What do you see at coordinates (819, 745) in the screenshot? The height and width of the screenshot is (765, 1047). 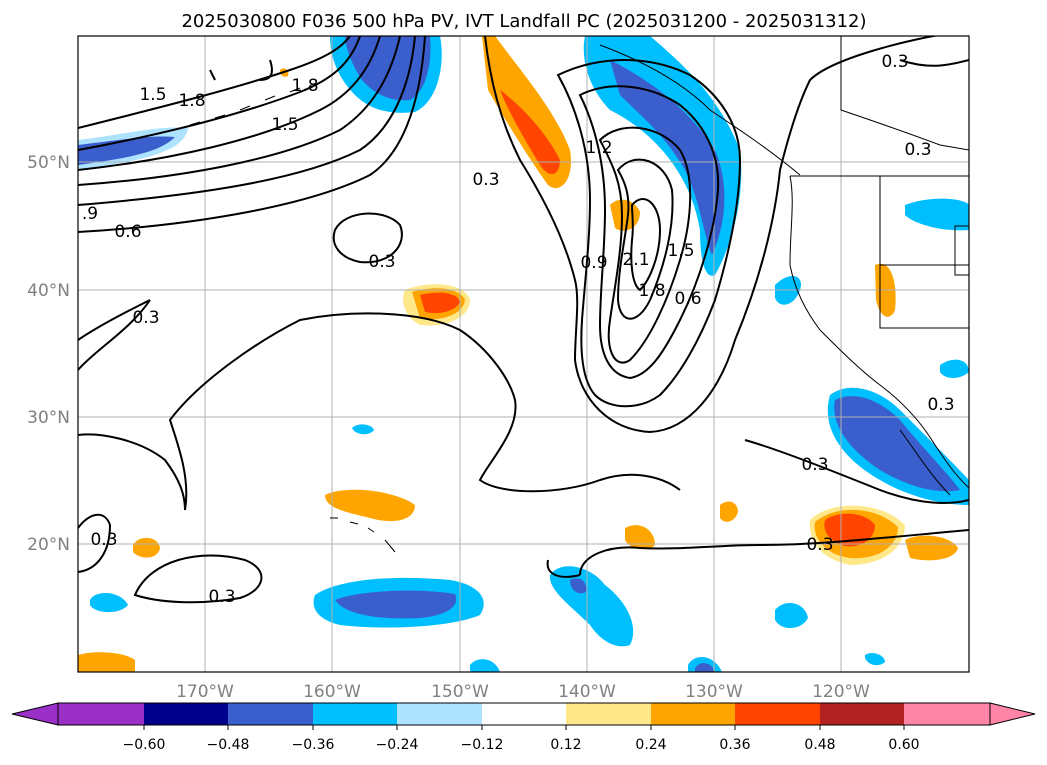 I see `colorbar-tick-label: 0.48` at bounding box center [819, 745].